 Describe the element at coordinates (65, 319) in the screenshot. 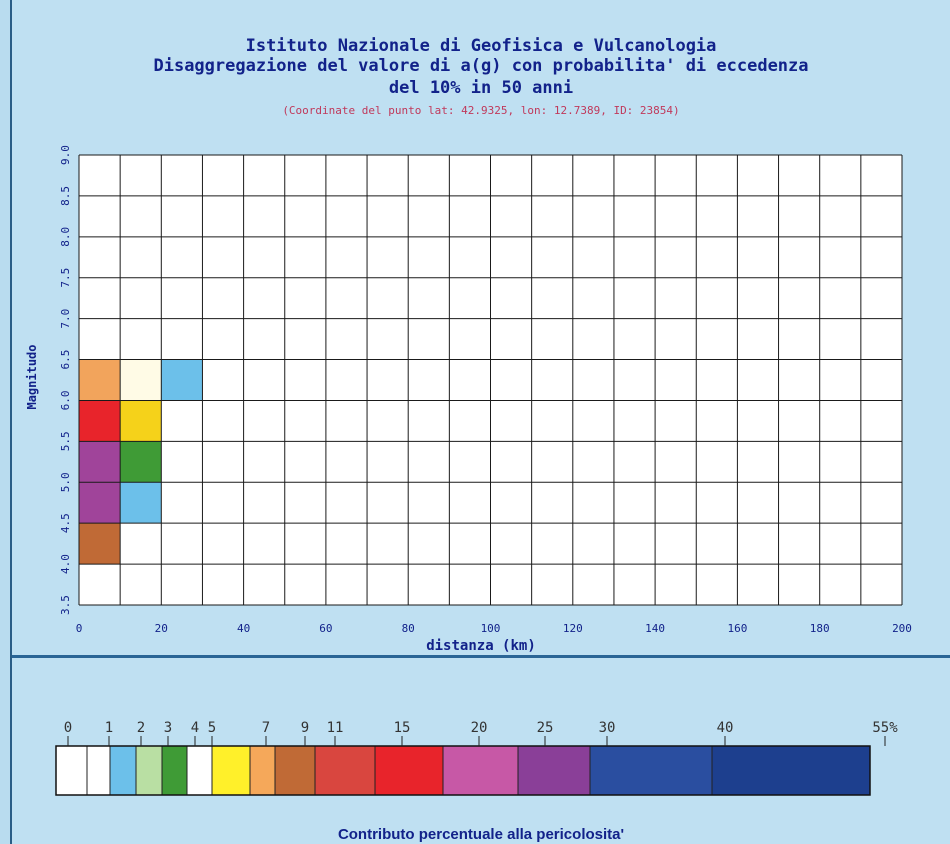

I see `y-tick-label: 7.0` at that location.